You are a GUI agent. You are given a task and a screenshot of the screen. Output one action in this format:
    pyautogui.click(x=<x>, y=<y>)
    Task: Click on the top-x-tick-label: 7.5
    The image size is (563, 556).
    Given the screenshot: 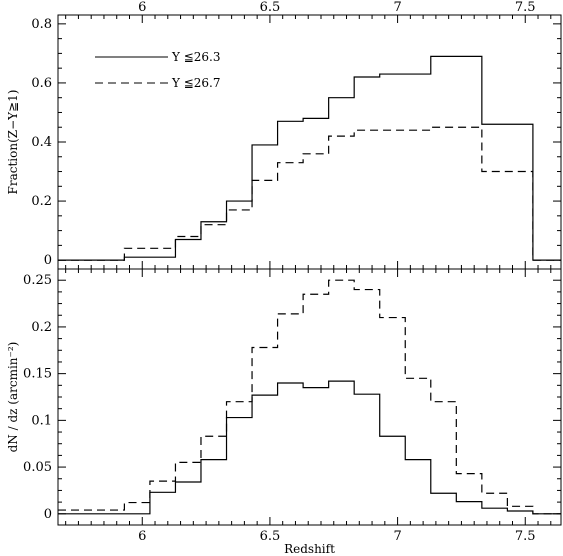 What is the action you would take?
    pyautogui.click(x=525, y=7)
    